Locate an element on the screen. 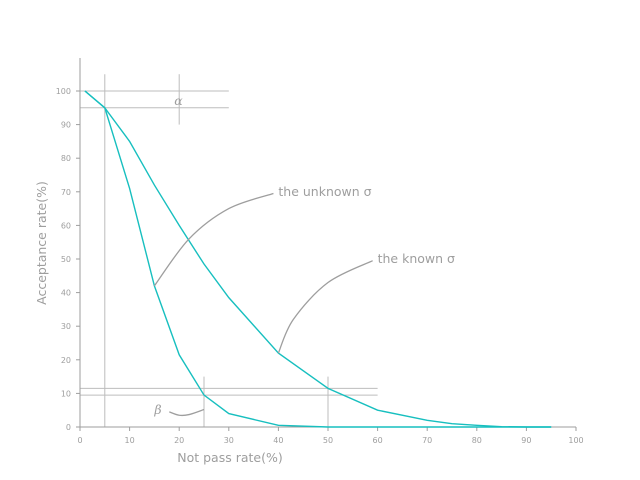 The width and height of the screenshot is (640, 480). annotation-arrow-beta is located at coordinates (187, 412).